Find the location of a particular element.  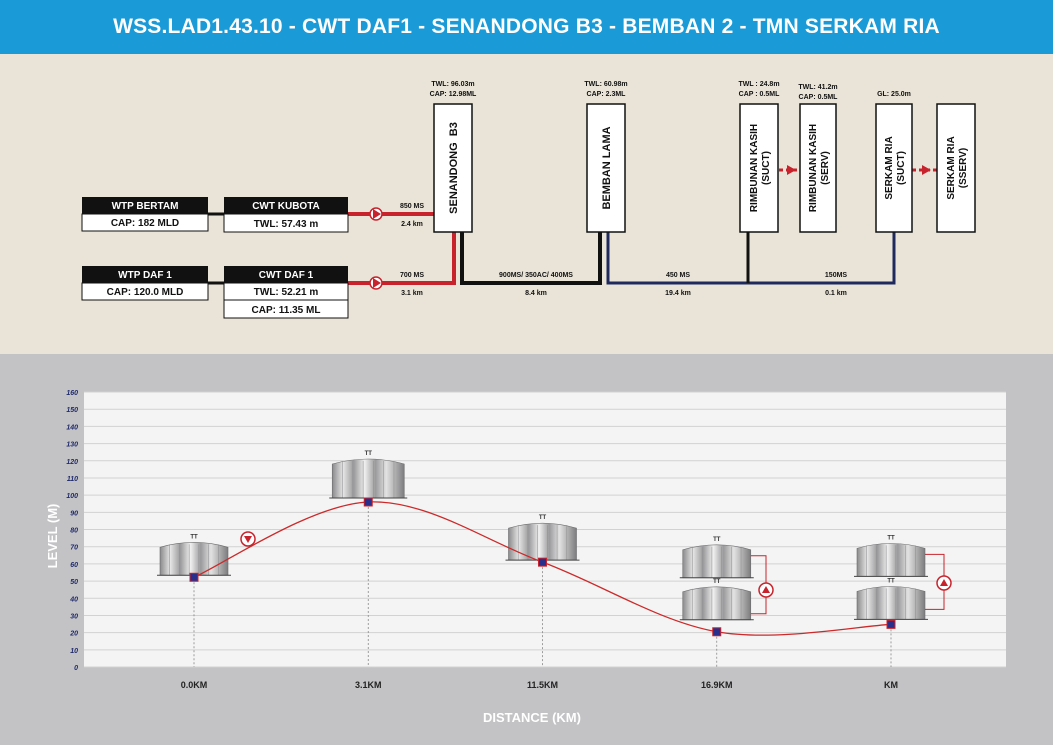

y-tick-label: 20 is located at coordinates (73, 634).